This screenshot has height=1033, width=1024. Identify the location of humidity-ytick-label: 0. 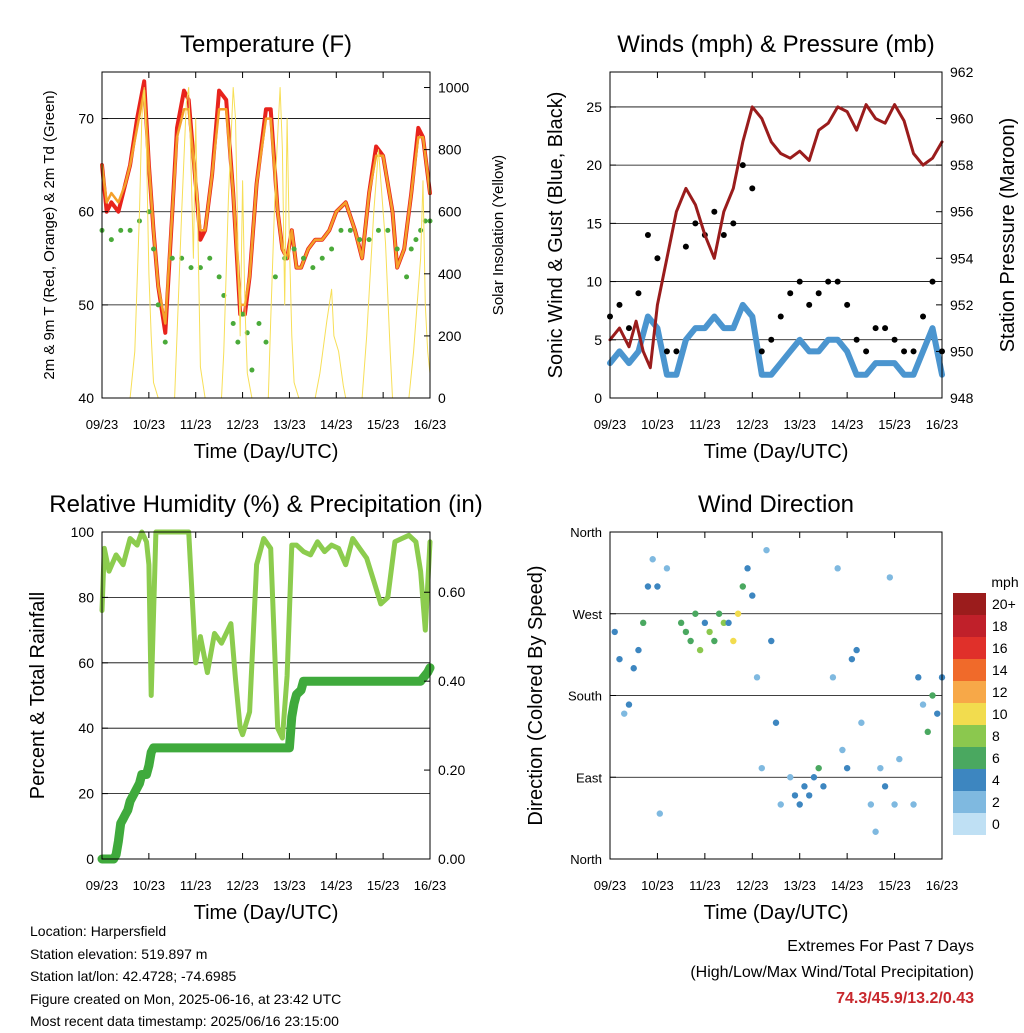
(90, 859).